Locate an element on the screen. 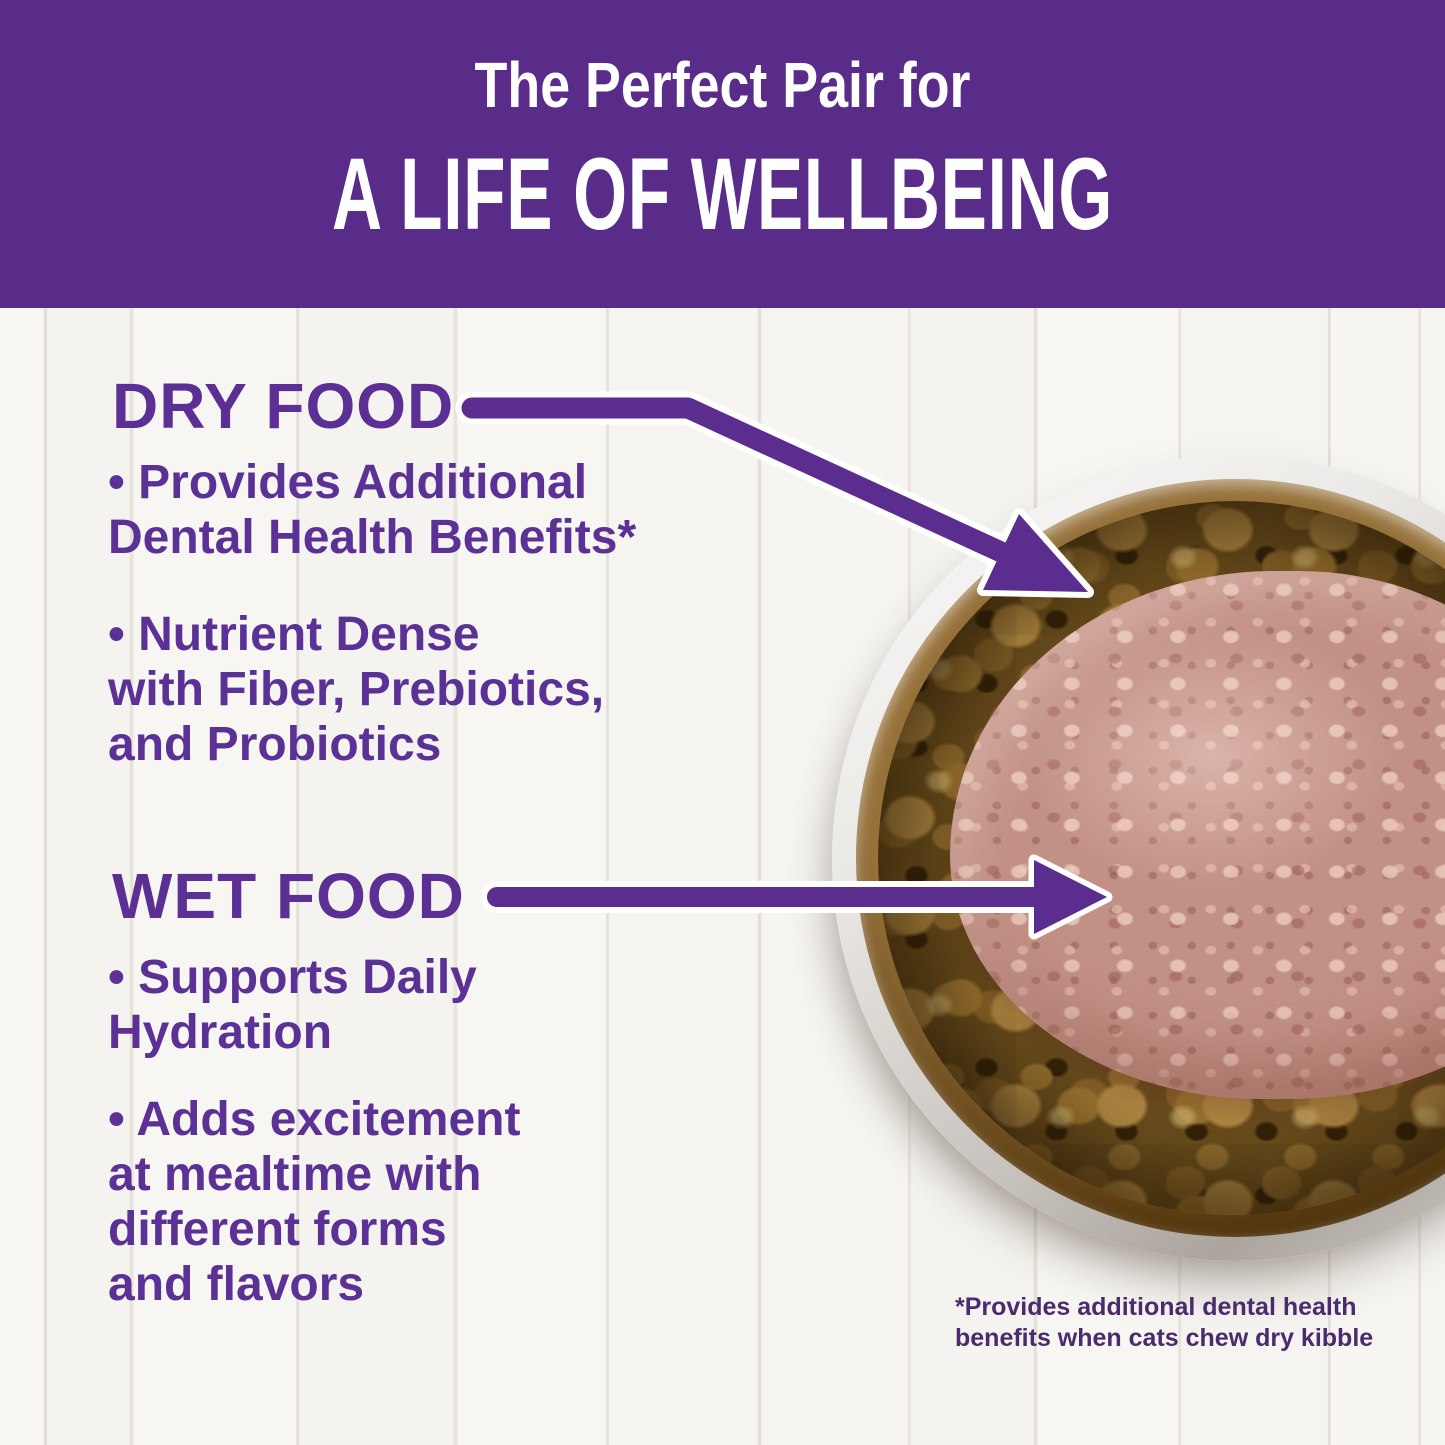 Image resolution: width=1445 pixels, height=1445 pixels. wet-food-heading: WET FOOD is located at coordinates (288, 896).